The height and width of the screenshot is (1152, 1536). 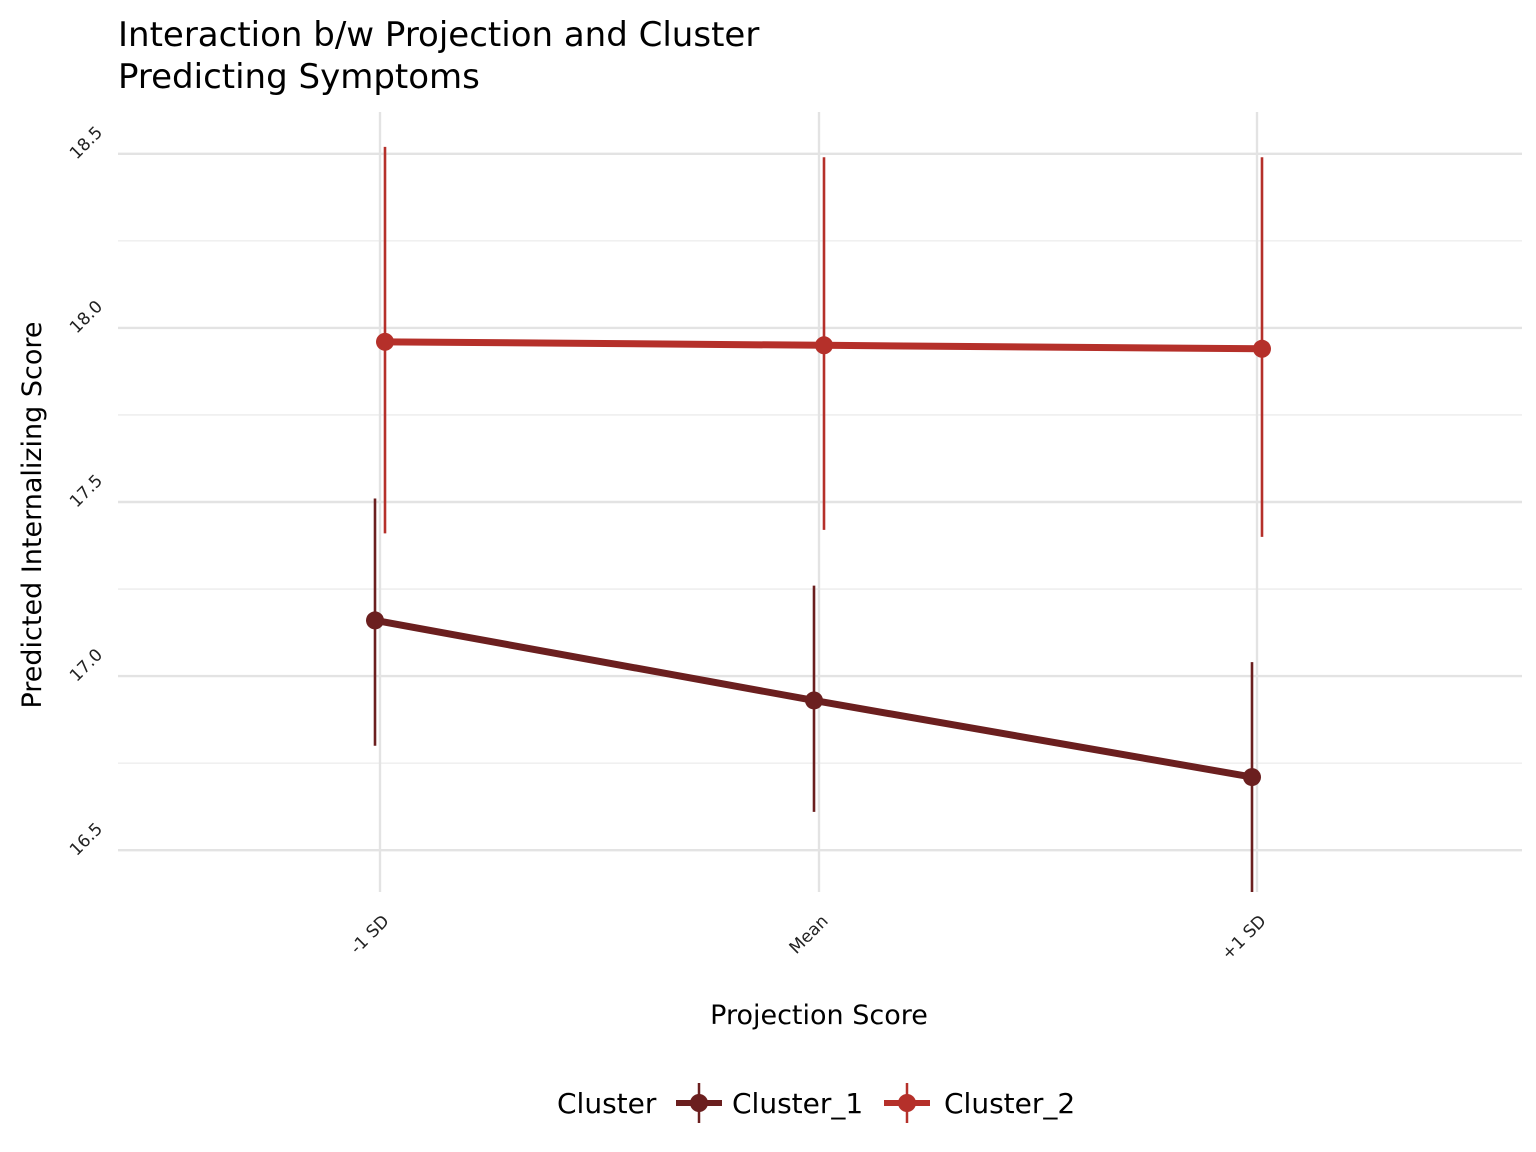 I want to click on y-tick-label: 18.5, so click(x=86, y=143).